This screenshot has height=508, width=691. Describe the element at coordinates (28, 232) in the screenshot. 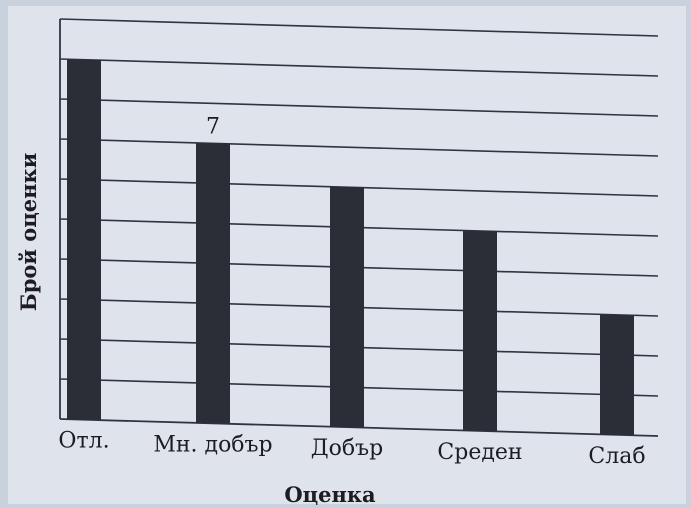

I see `y-axis-title: Брой оценки` at that location.